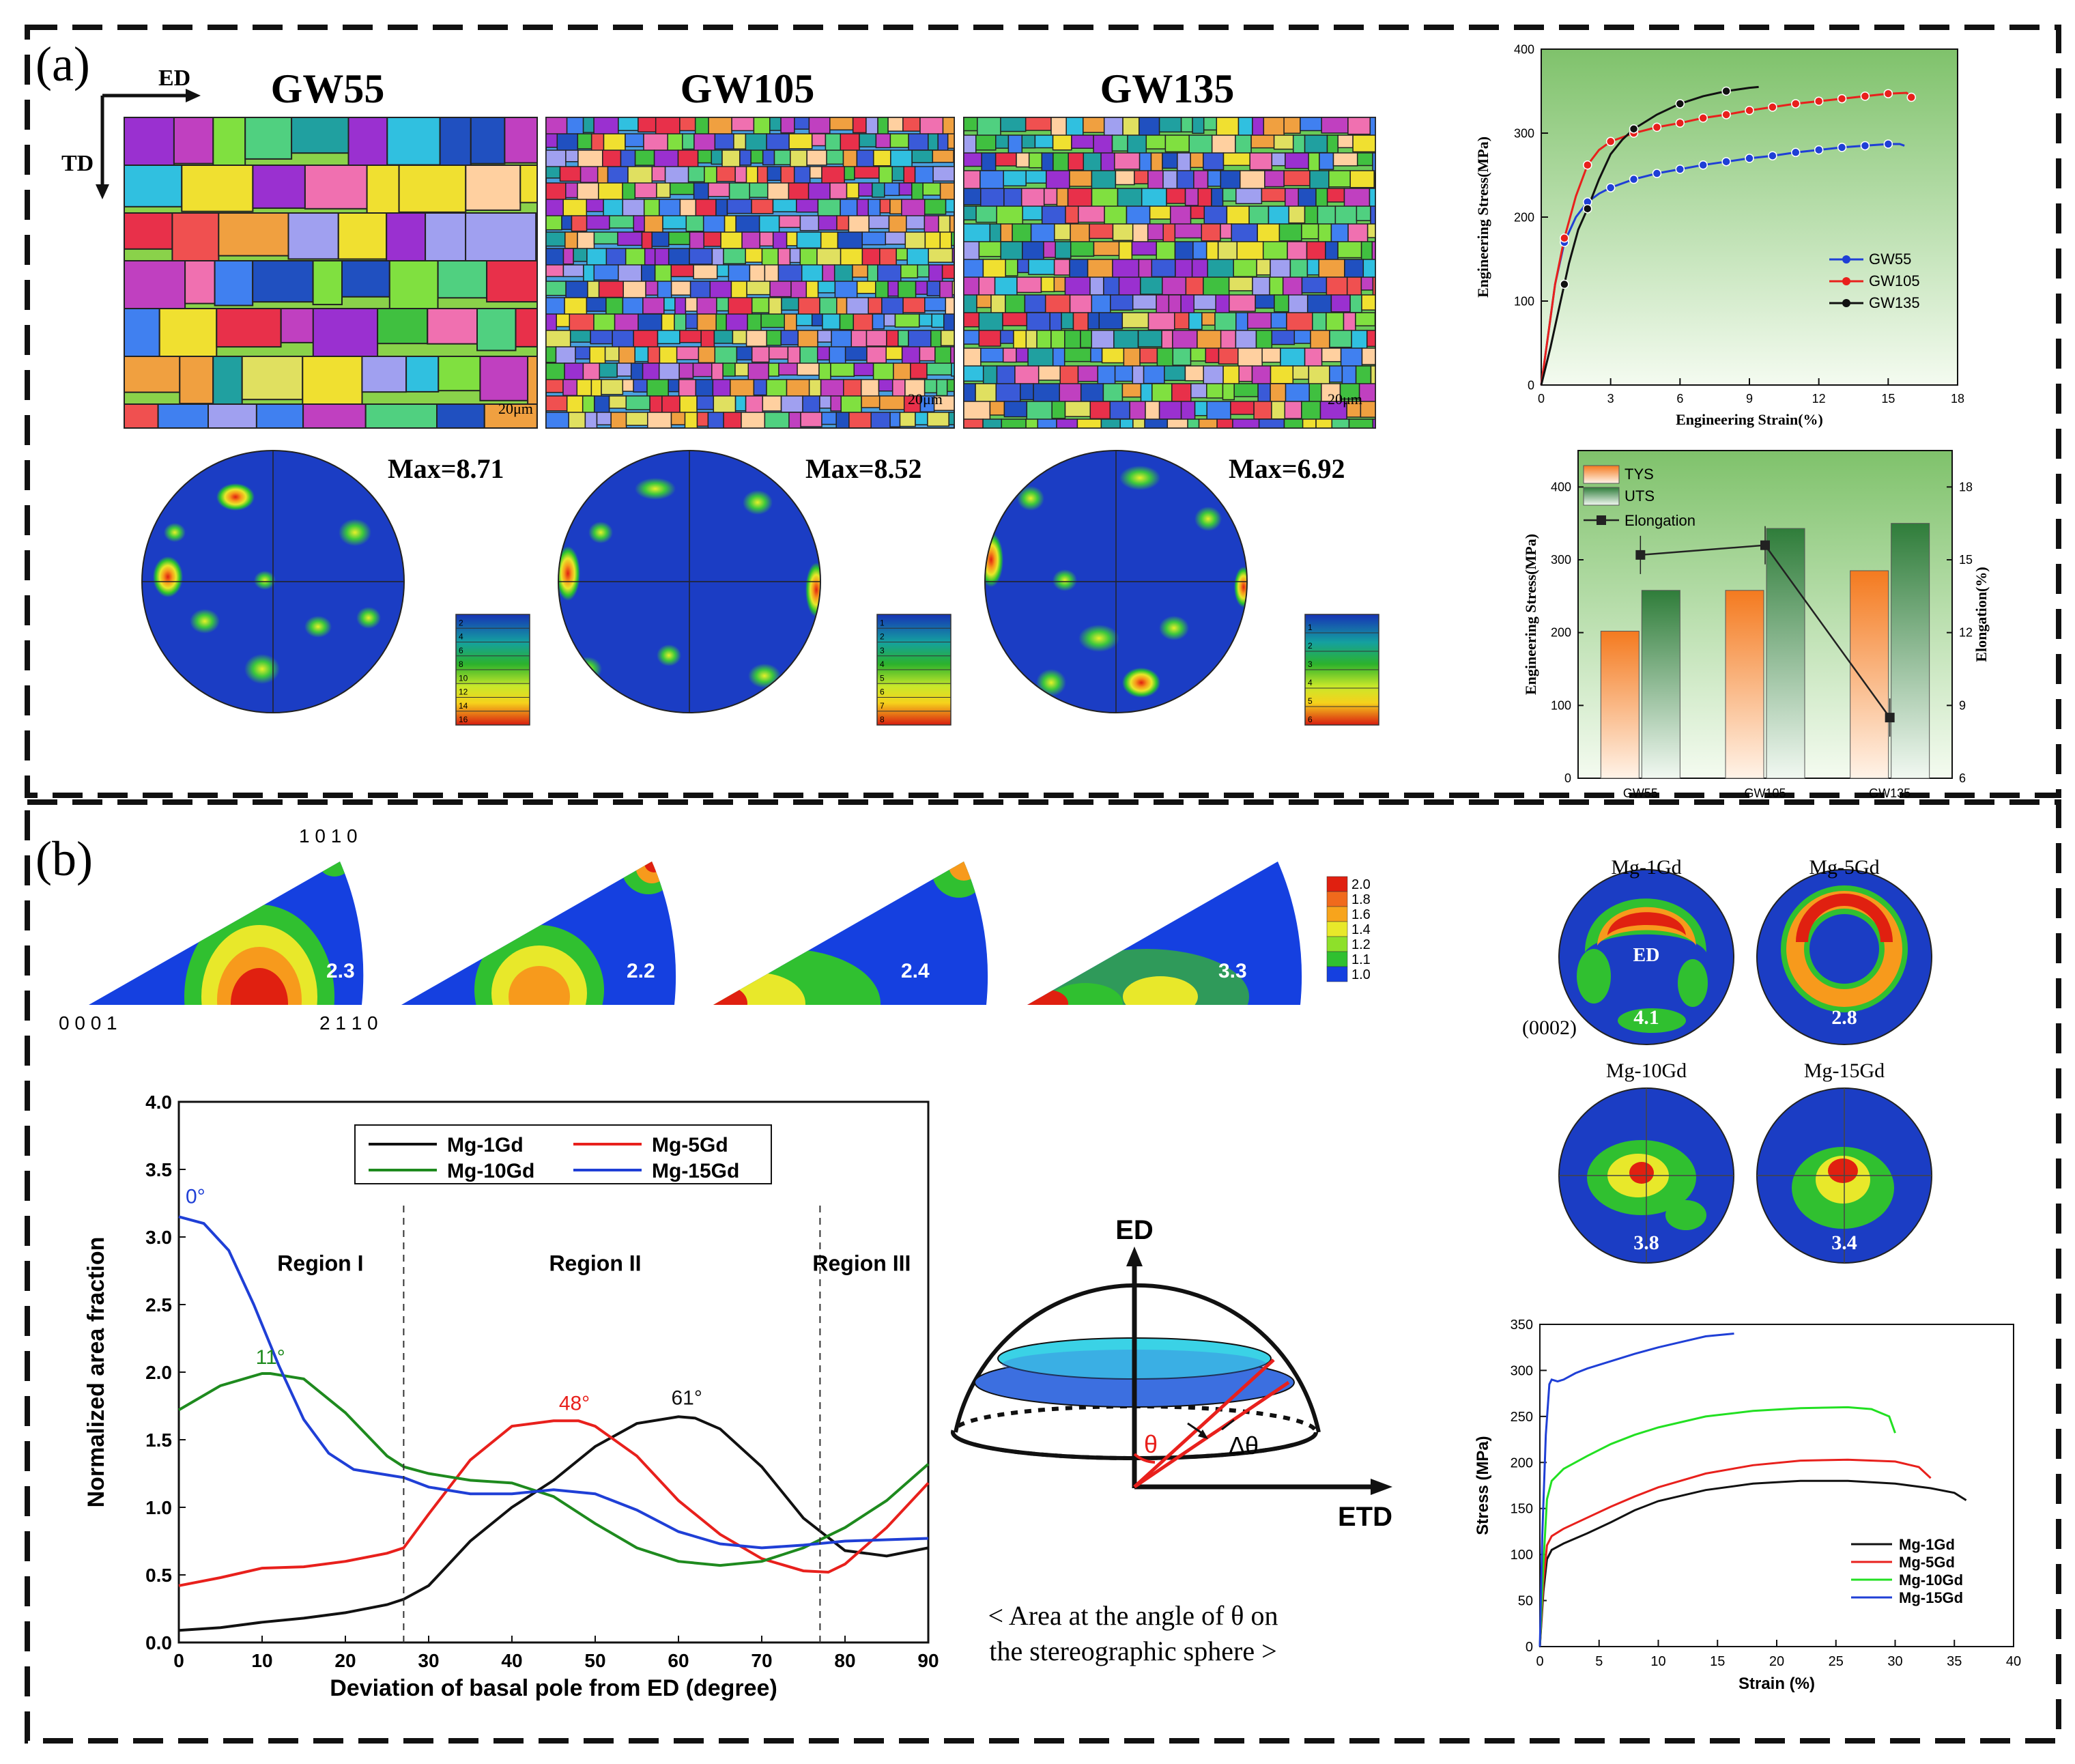 This screenshot has width=2075, height=1764. What do you see at coordinates (1957, 399) in the screenshot?
I see `x-tick-label: 18` at bounding box center [1957, 399].